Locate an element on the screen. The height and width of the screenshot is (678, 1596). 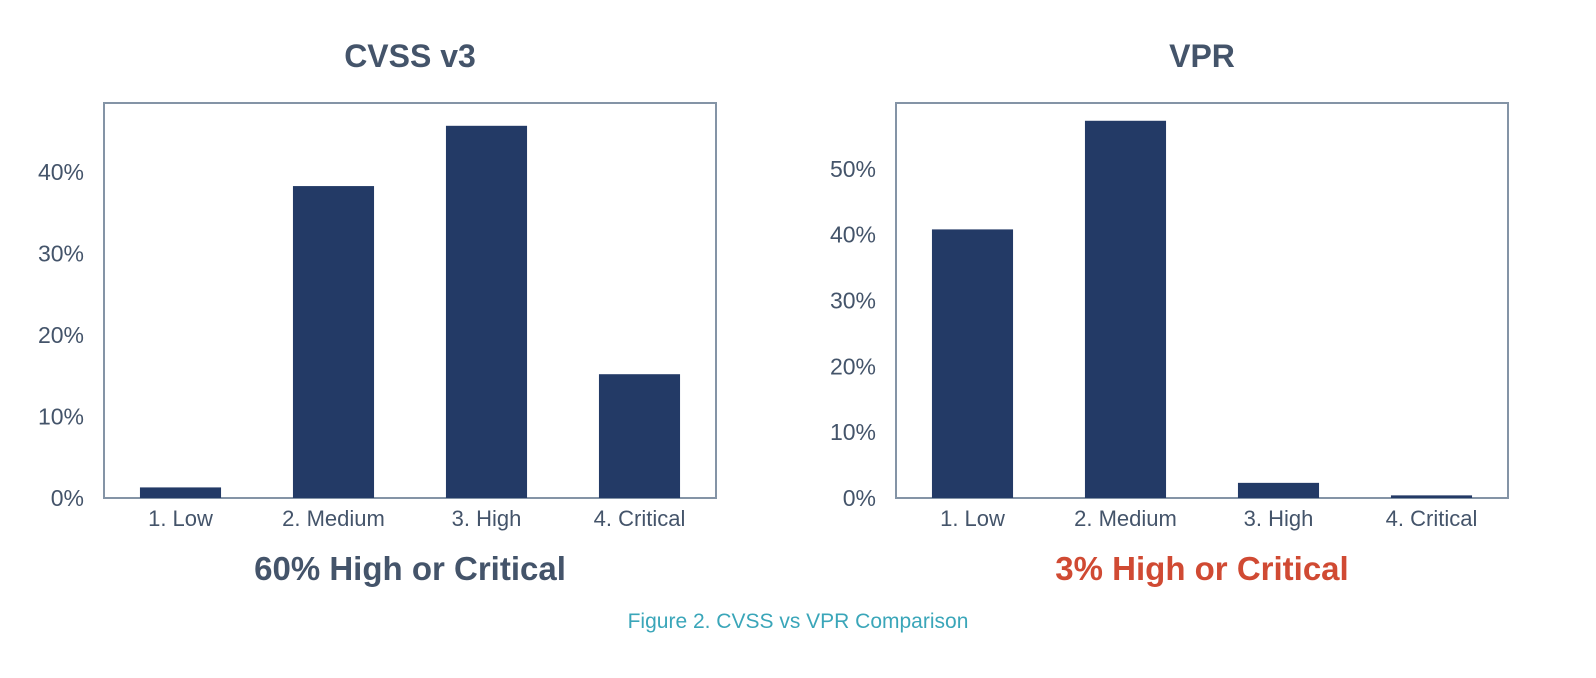
figure-caption: Figure 2. CVSS vs VPR Comparison is located at coordinates (798, 621).